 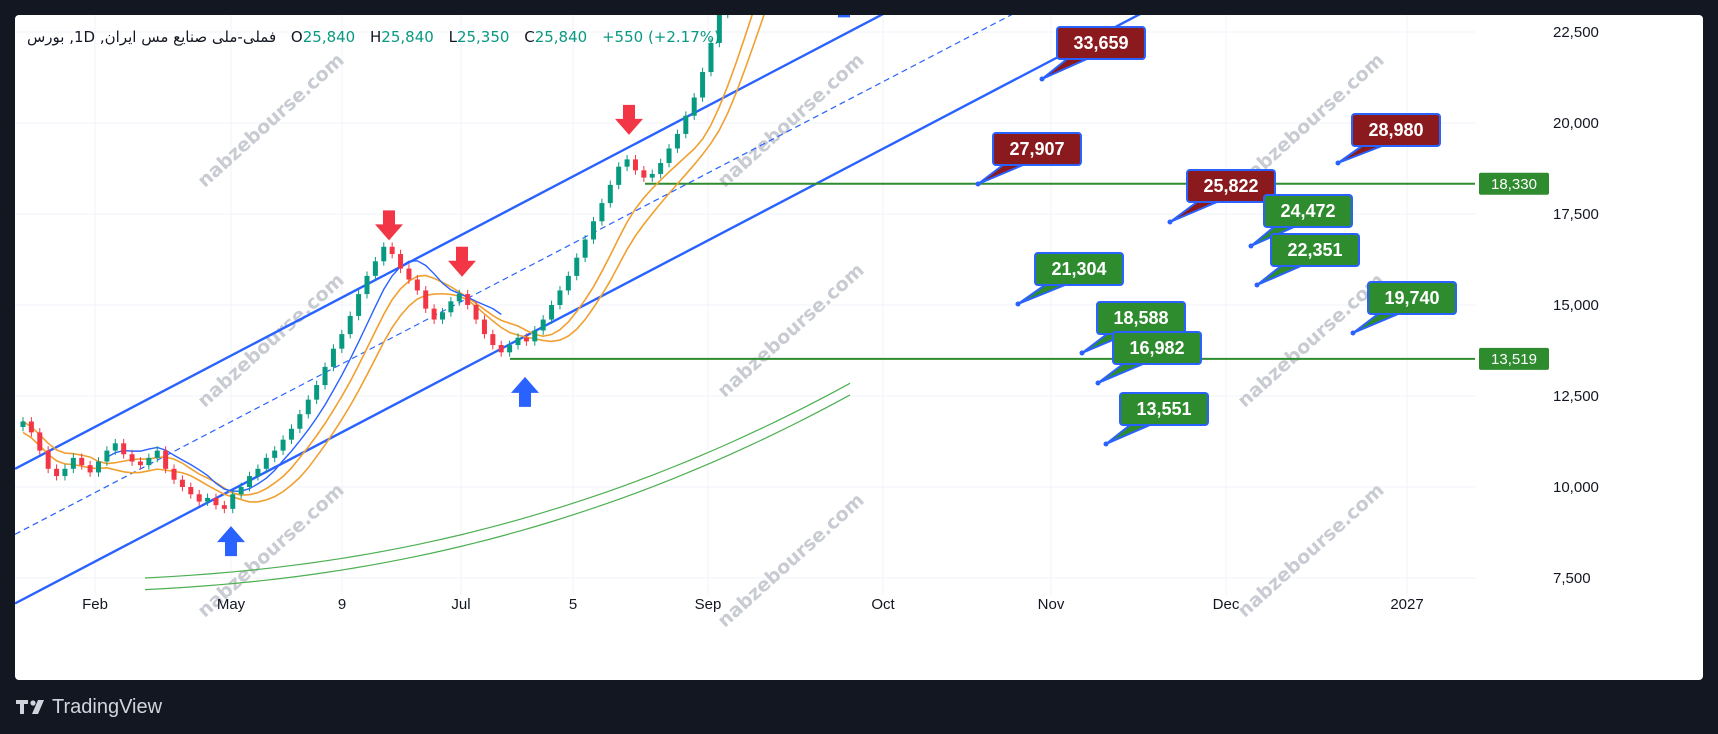 What do you see at coordinates (1100, 43) in the screenshot?
I see `callout-label: 33,659` at bounding box center [1100, 43].